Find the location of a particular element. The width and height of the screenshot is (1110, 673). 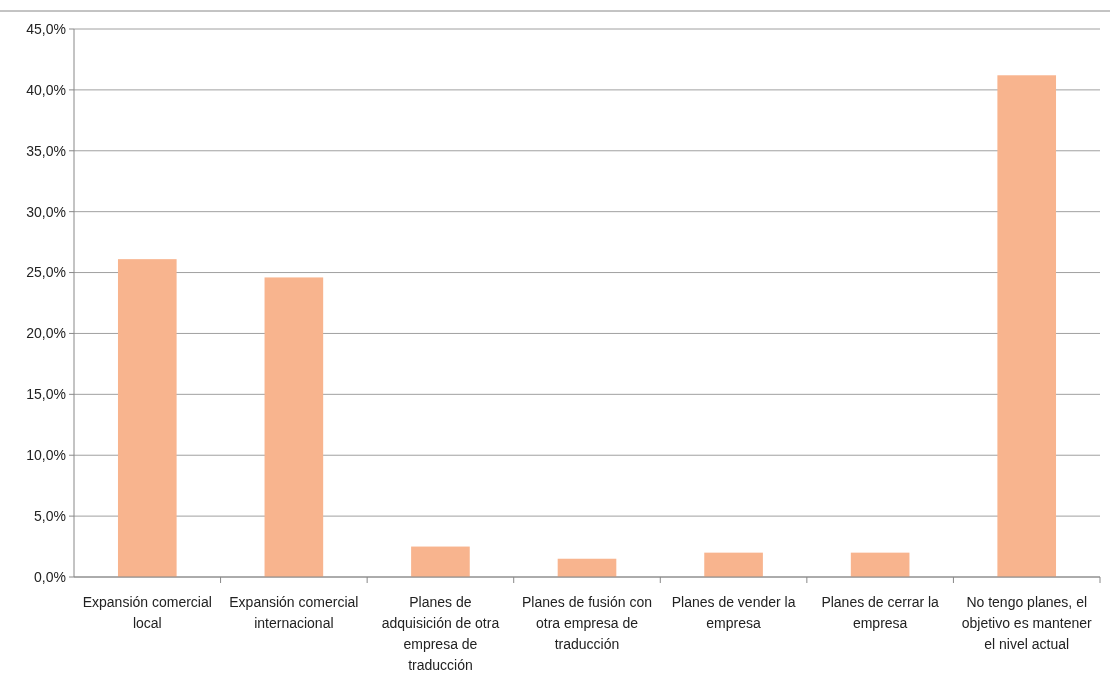

y-tick-label: 10,0% is located at coordinates (46, 455).